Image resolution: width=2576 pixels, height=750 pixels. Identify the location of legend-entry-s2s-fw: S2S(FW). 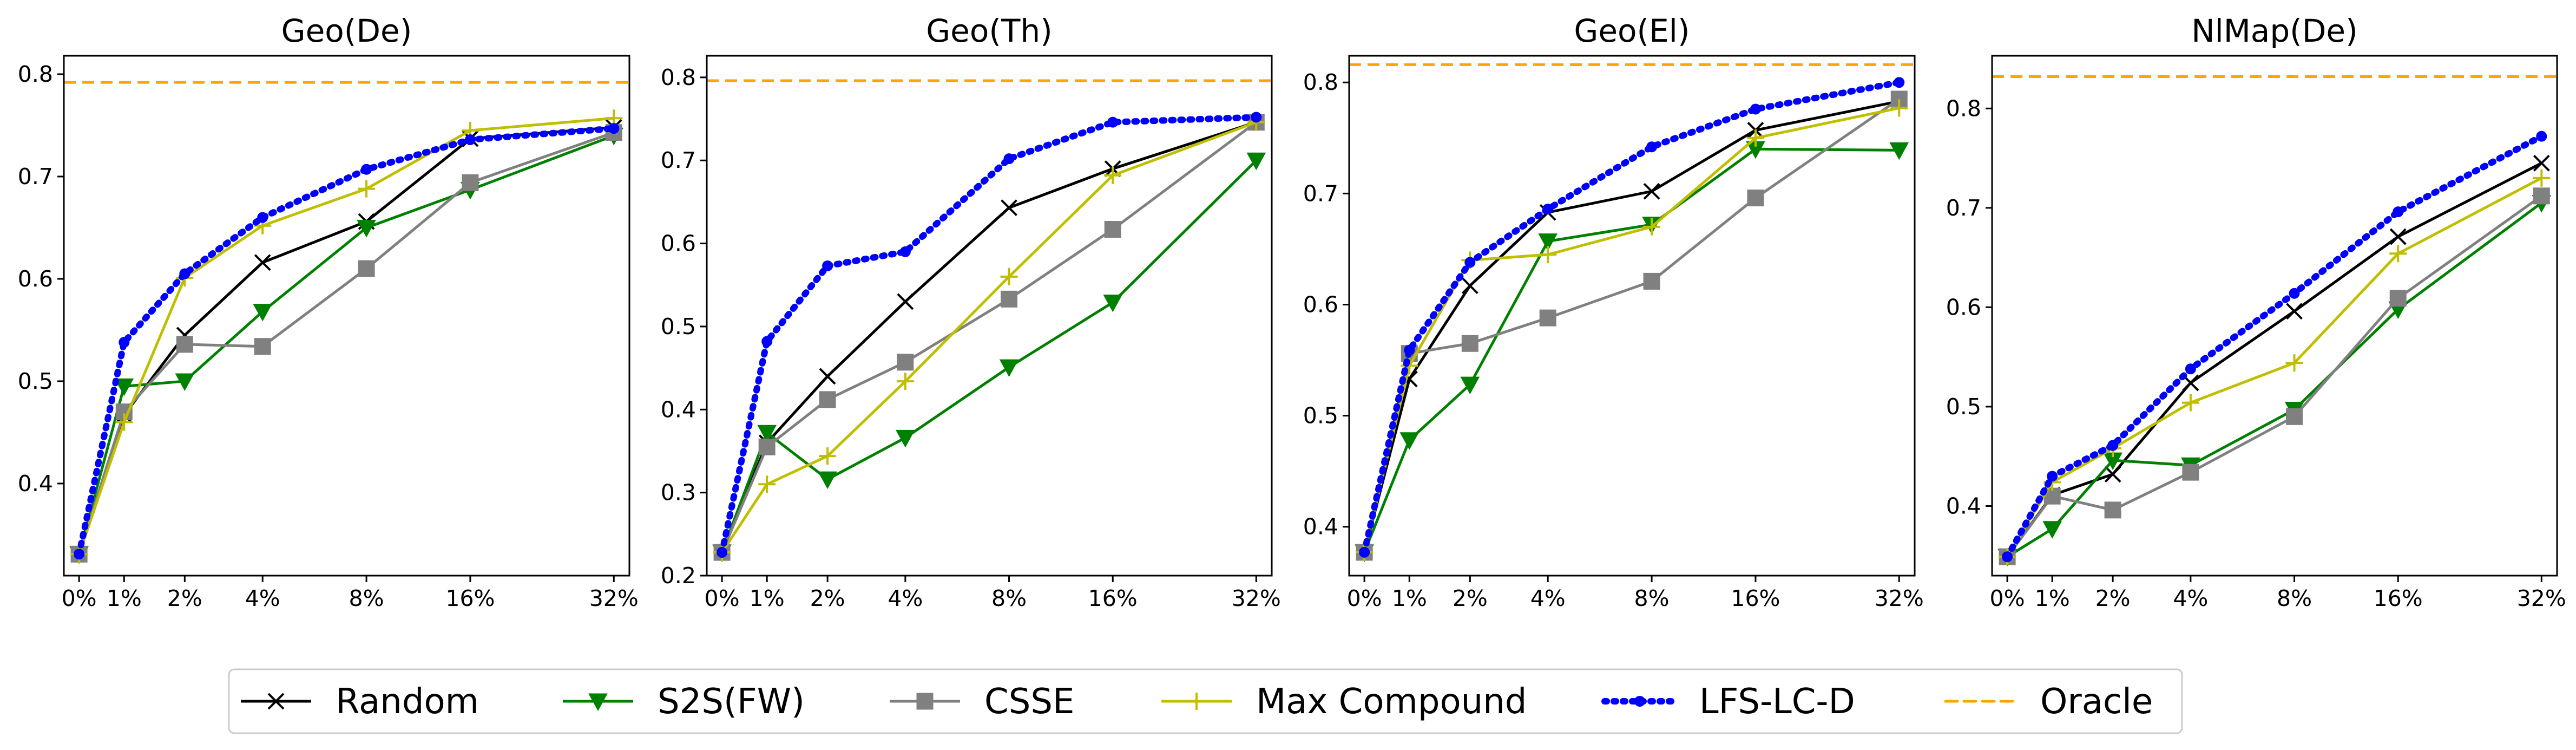
(684, 702).